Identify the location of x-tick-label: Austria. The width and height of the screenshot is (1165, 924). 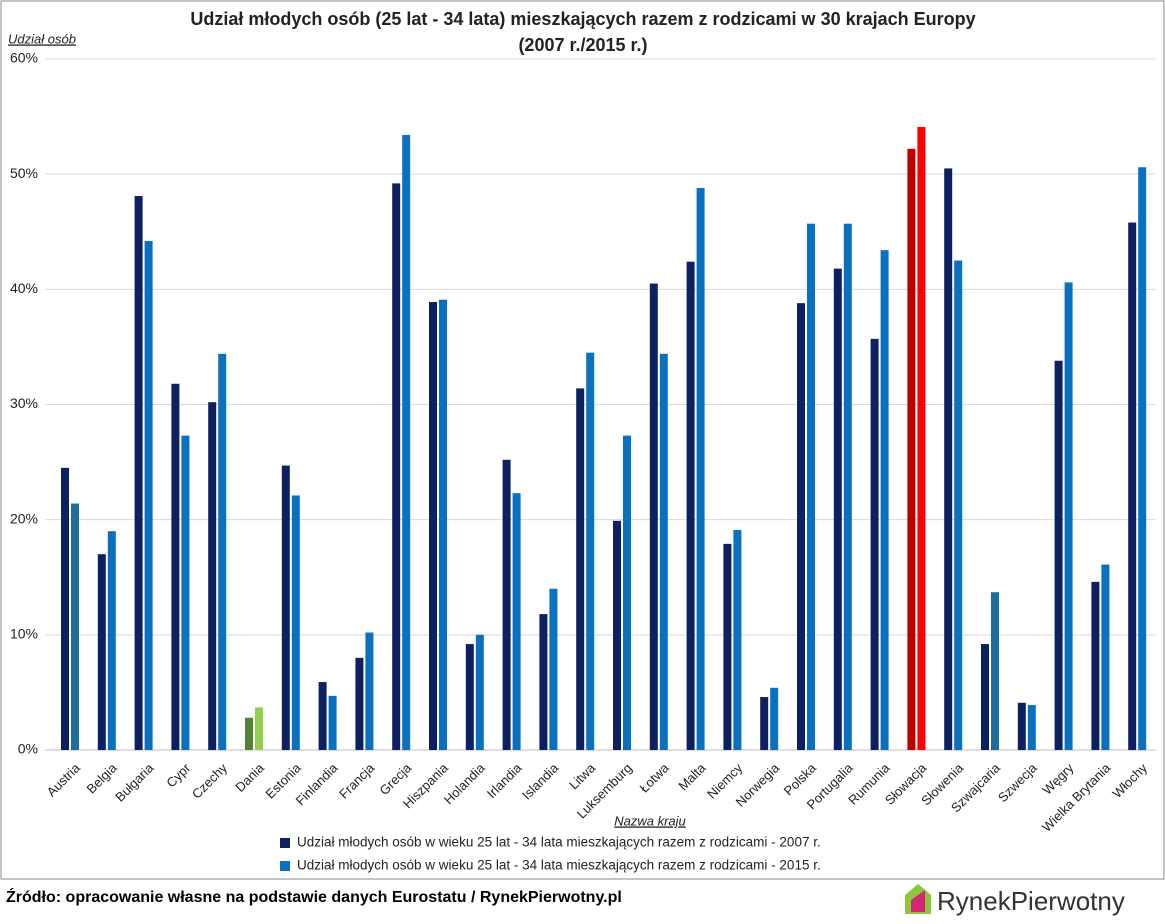
(64, 780).